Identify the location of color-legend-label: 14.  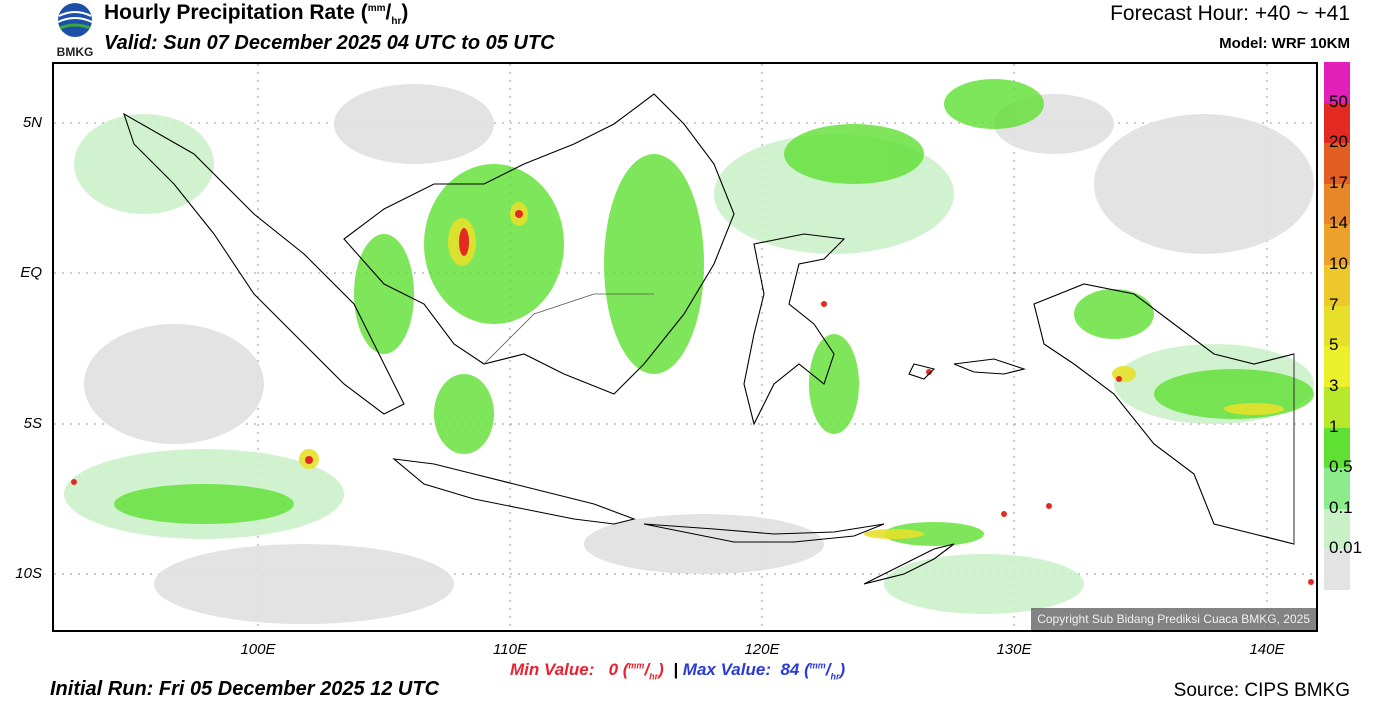
(1338, 223).